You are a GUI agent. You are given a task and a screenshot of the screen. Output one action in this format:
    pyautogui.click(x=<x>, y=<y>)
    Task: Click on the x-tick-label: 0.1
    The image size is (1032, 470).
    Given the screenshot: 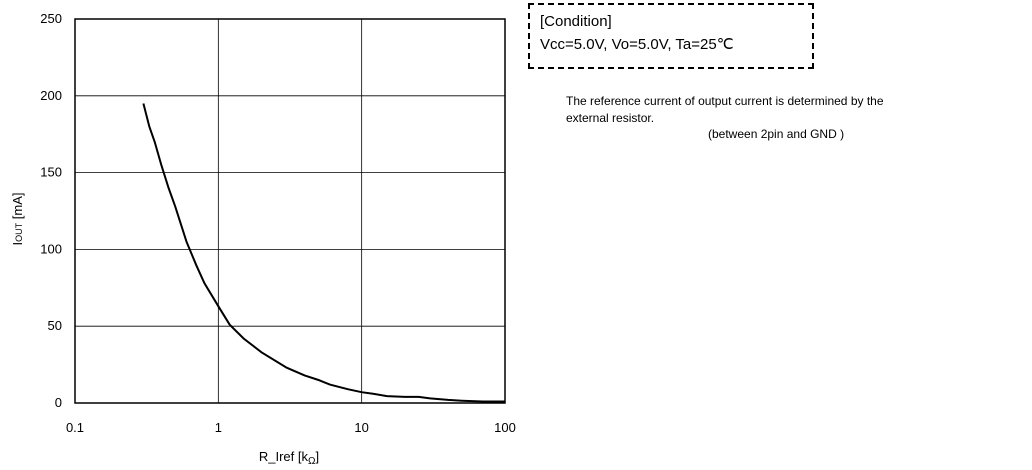 What is the action you would take?
    pyautogui.click(x=75, y=427)
    